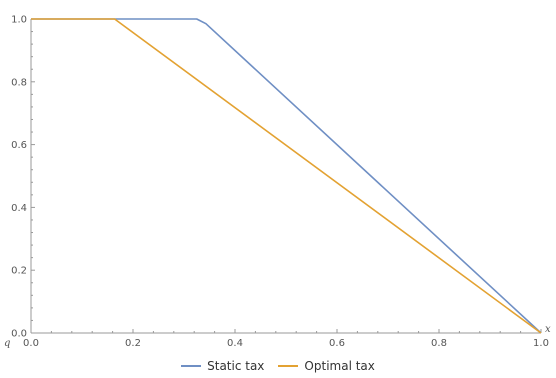  I want to click on x-tick-label: 0.2, so click(133, 343).